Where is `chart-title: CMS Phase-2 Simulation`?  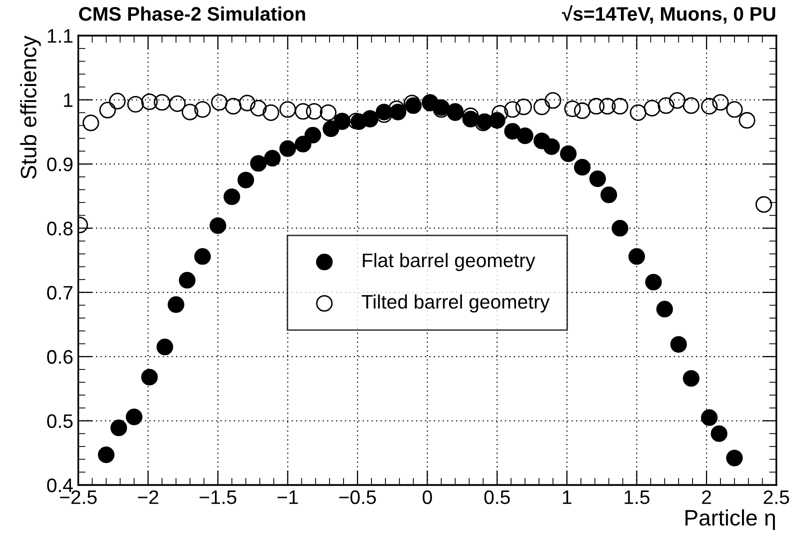 chart-title: CMS Phase-2 Simulation is located at coordinates (192, 13).